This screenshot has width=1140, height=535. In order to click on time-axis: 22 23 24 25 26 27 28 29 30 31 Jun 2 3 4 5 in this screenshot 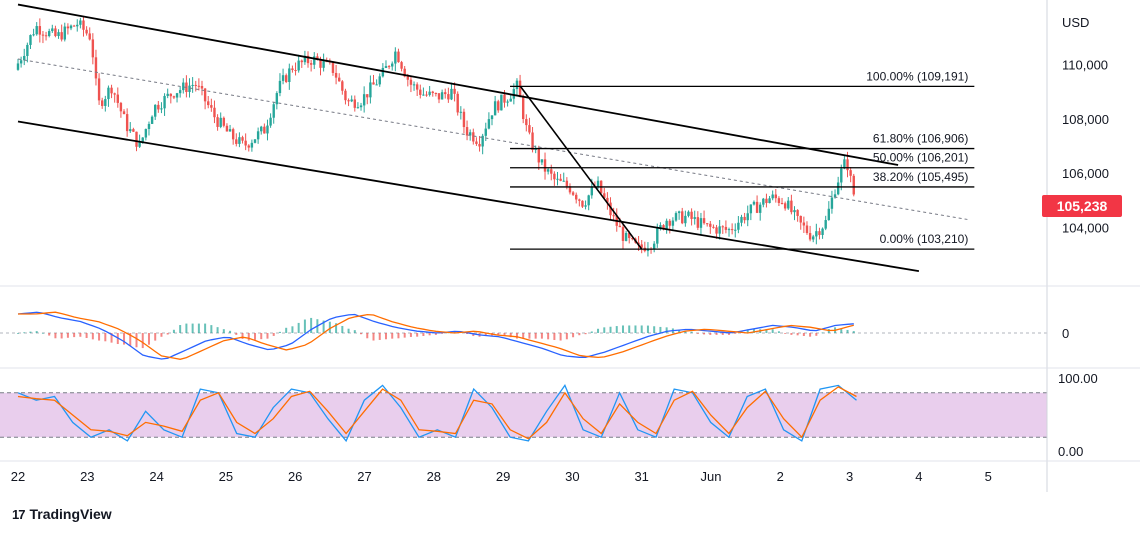, I will do `click(501, 476)`.